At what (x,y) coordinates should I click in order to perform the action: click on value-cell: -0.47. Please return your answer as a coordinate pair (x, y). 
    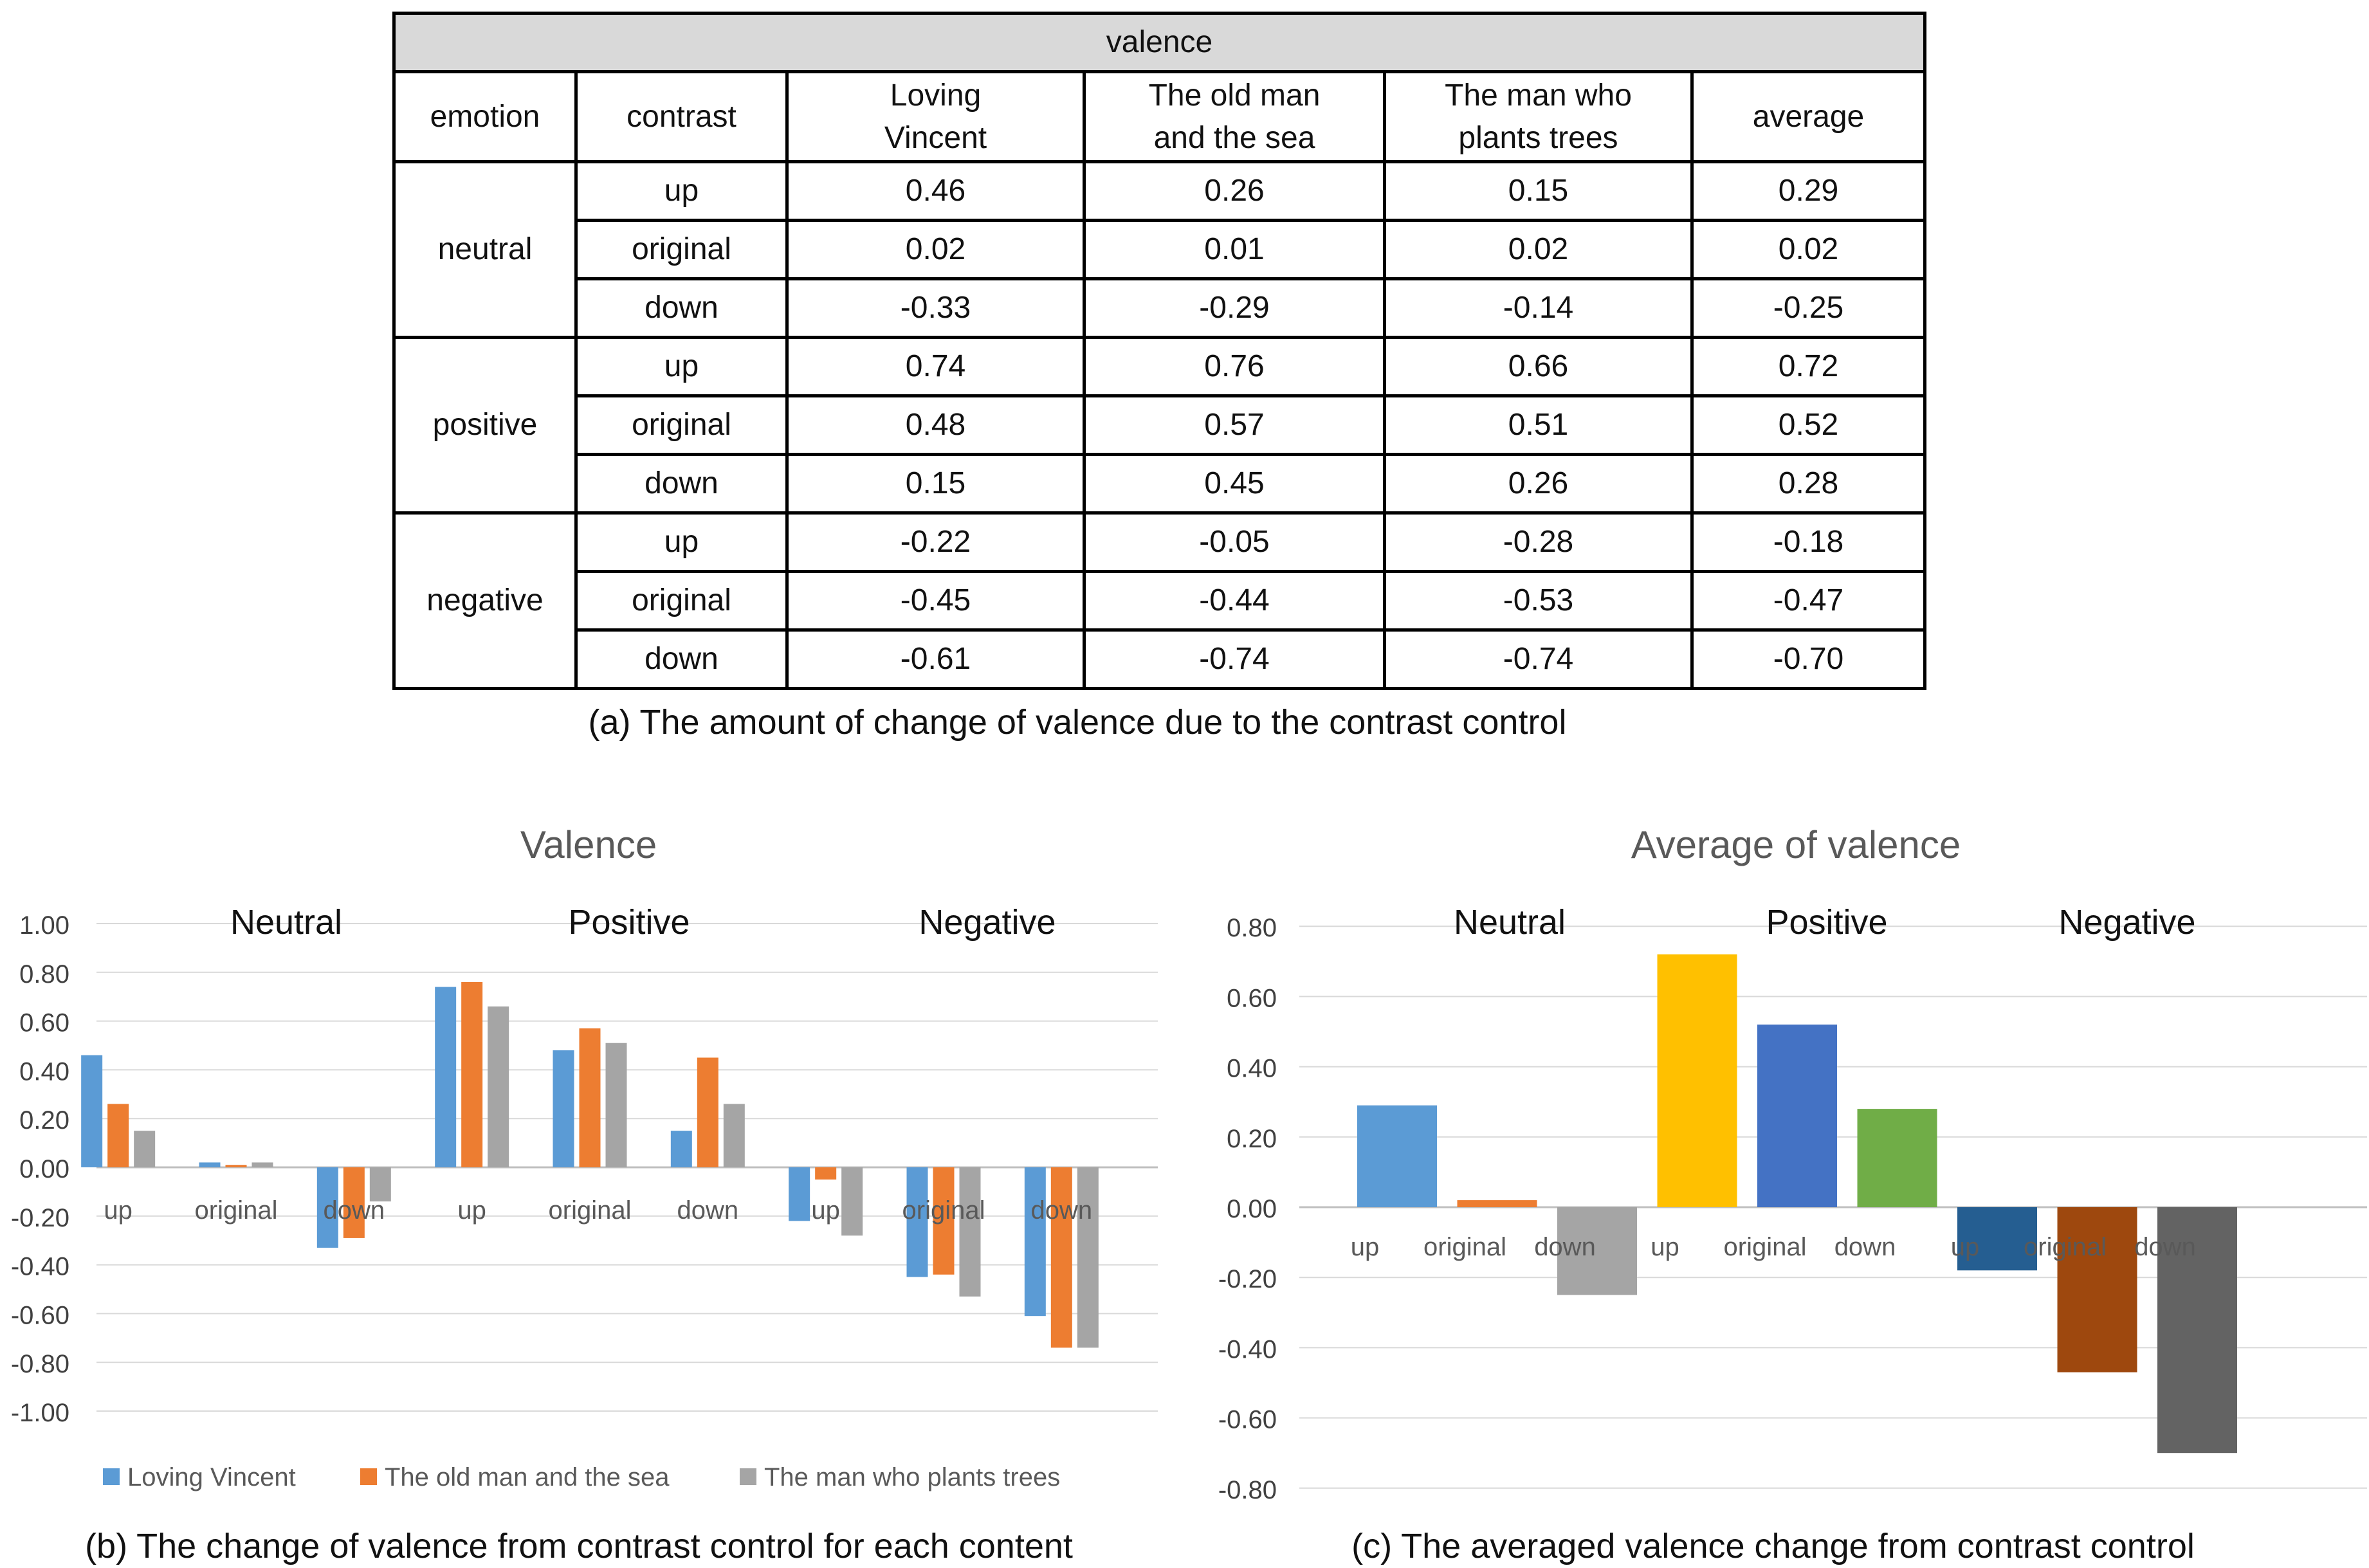
    Looking at the image, I should click on (1809, 601).